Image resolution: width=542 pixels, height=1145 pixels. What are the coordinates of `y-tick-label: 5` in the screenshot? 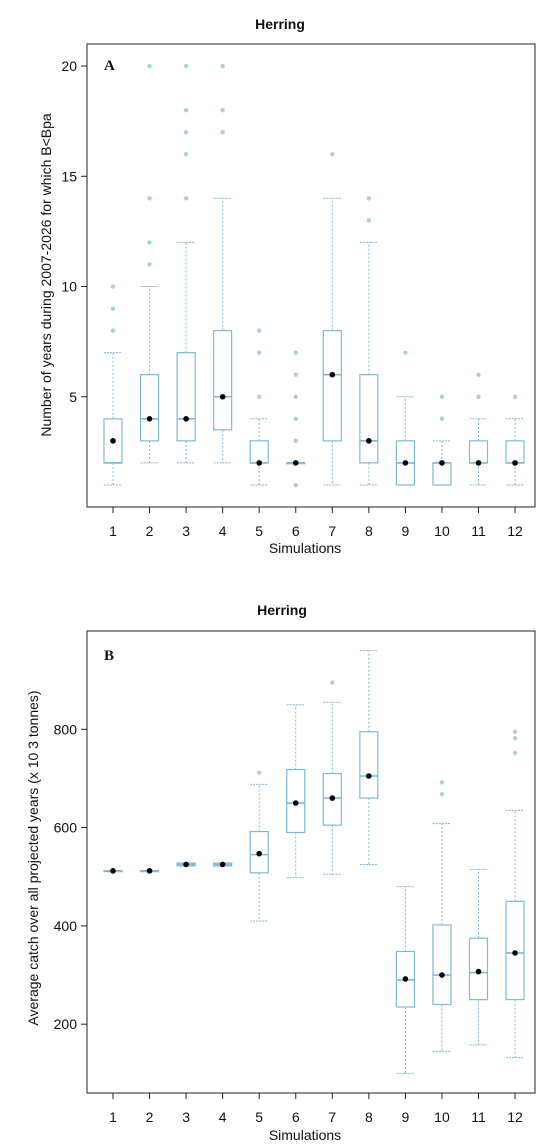 It's located at (73, 397).